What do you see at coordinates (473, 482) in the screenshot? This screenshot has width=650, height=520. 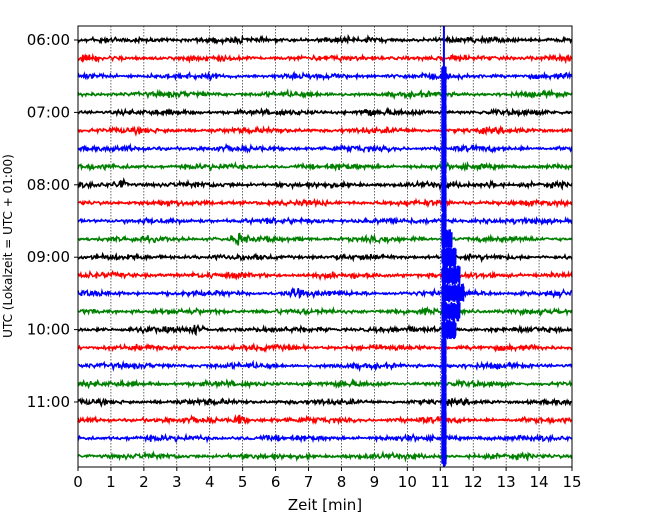 I see `x-tick-label: 12` at bounding box center [473, 482].